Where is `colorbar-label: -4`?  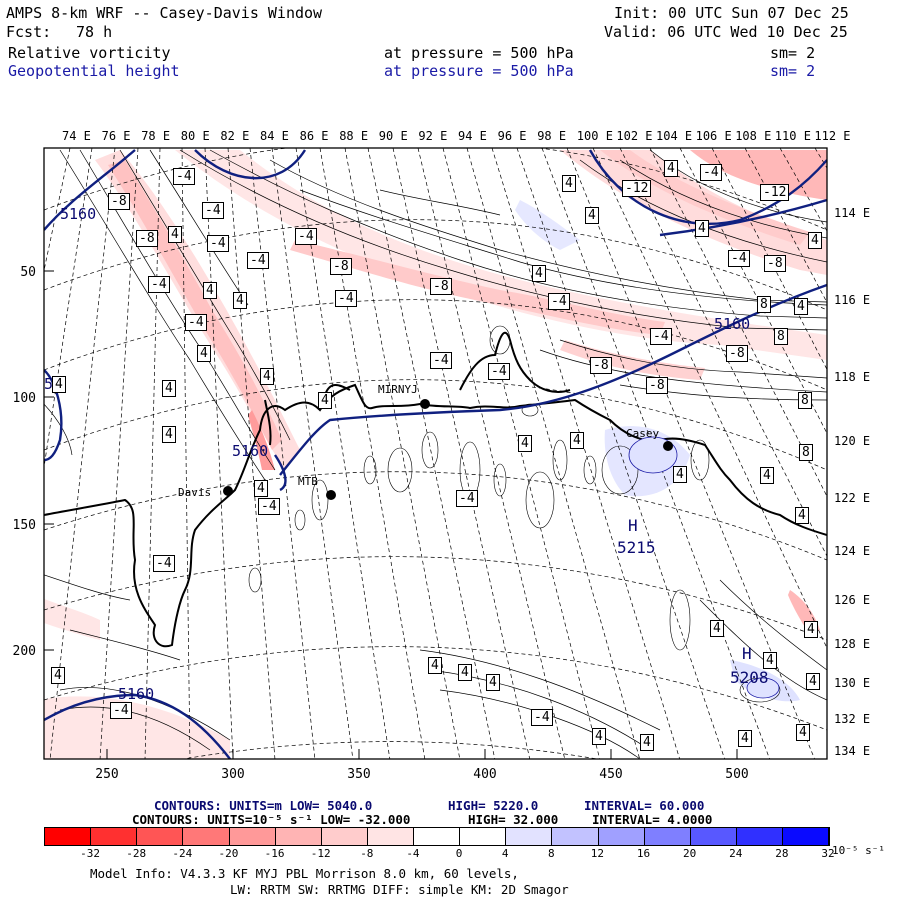
colorbar-label: -4 is located at coordinates (413, 853).